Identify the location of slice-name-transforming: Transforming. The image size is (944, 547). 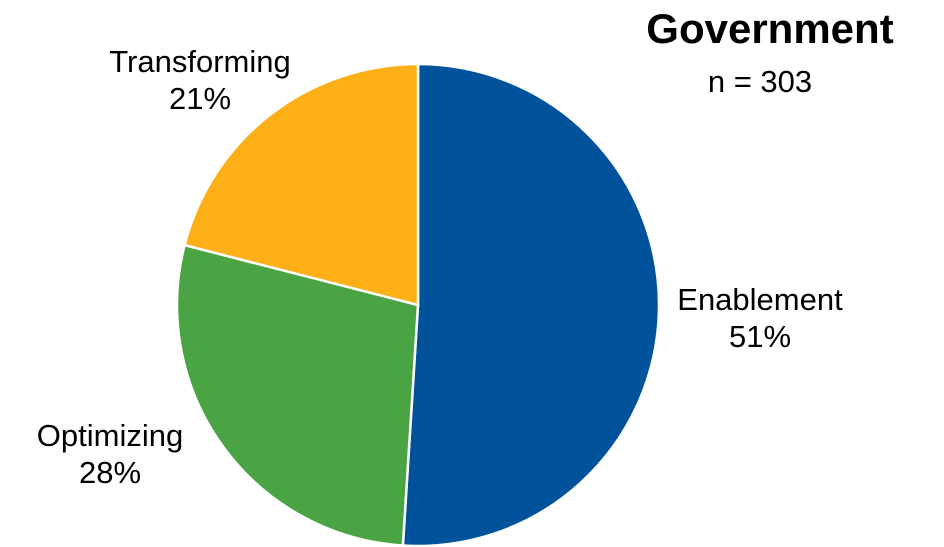
(200, 61).